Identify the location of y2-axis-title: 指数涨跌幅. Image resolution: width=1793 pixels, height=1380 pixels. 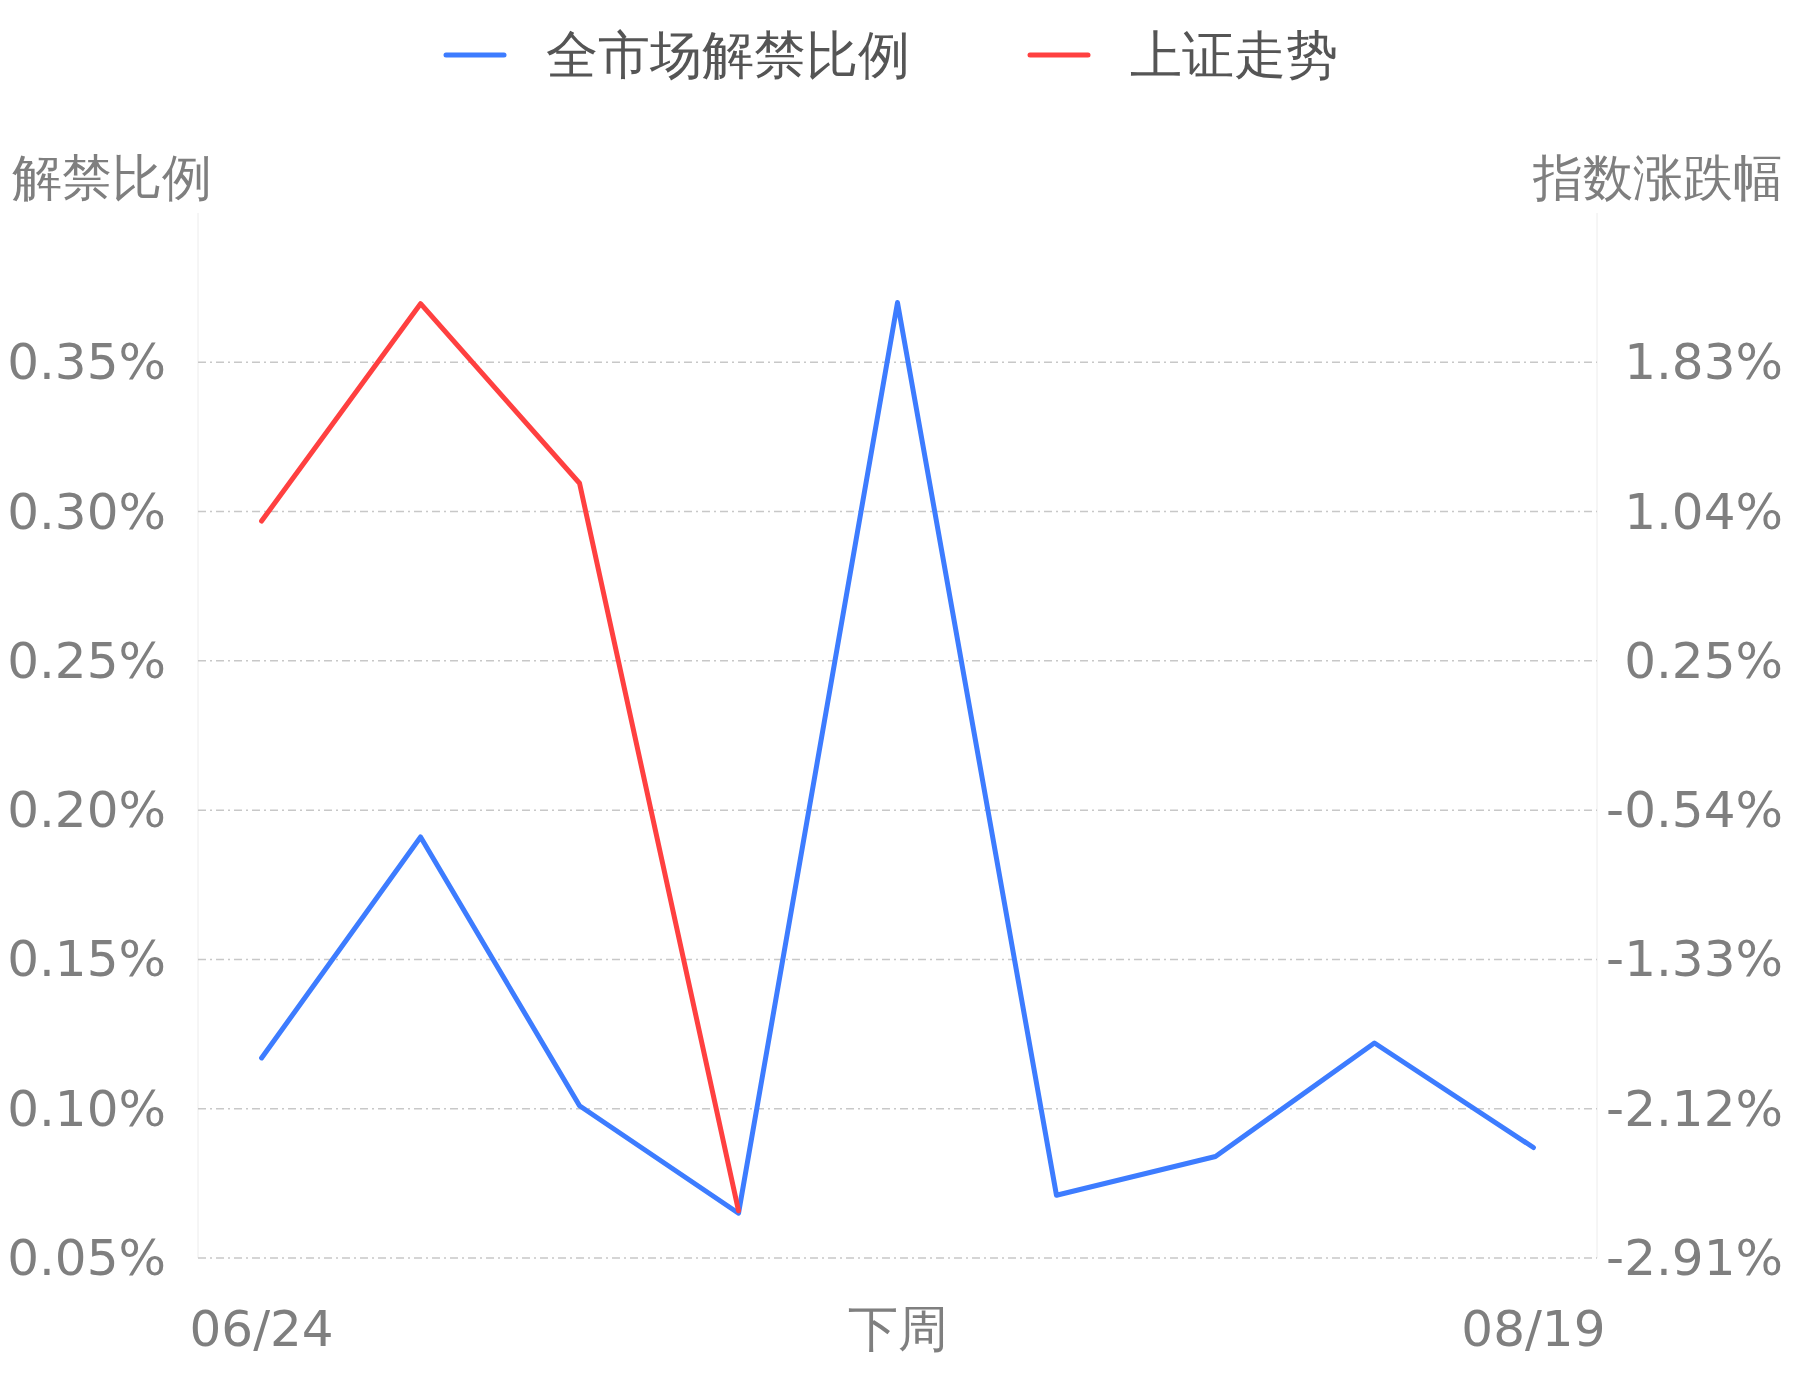
(1657, 178).